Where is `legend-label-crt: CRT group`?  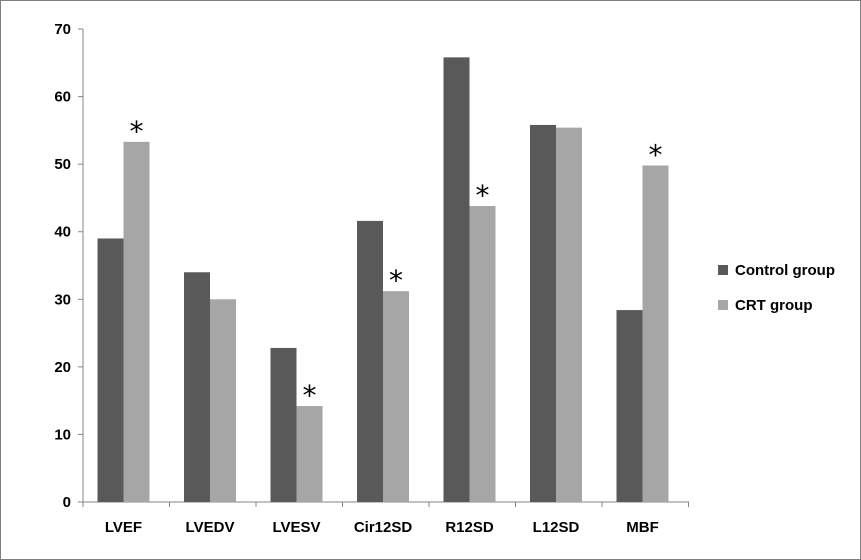
legend-label-crt: CRT group is located at coordinates (773, 305).